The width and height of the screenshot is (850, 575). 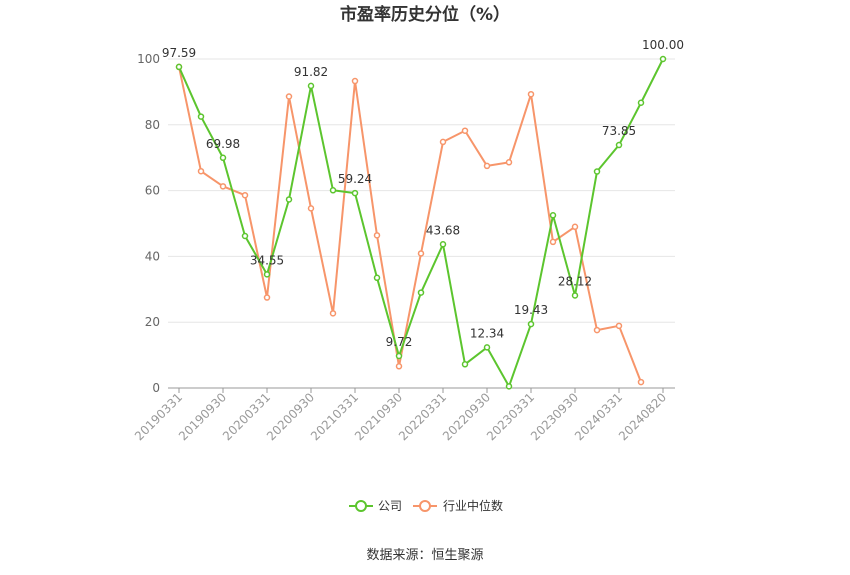 I want to click on y-tick-label: 60, so click(x=152, y=191).